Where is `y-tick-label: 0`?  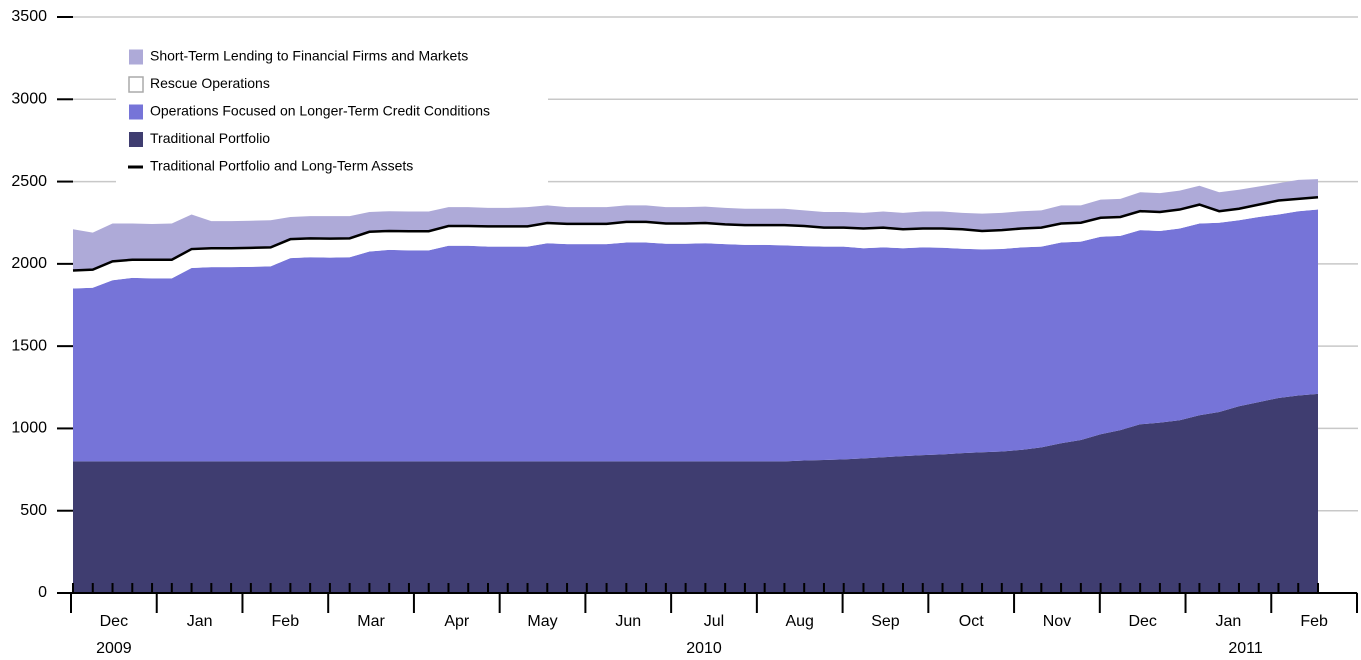 y-tick-label: 0 is located at coordinates (42, 592).